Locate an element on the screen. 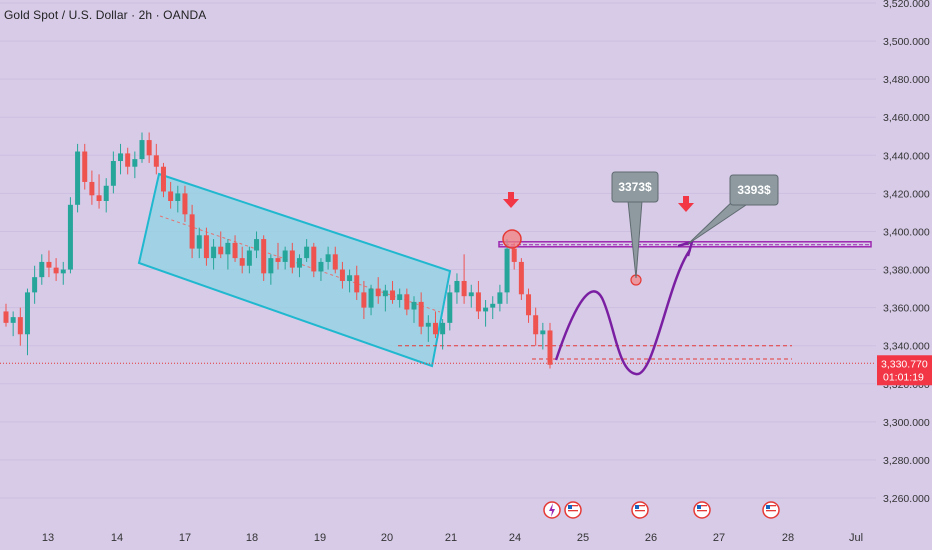 The image size is (932, 550). time-tick-label: 18 is located at coordinates (252, 538).